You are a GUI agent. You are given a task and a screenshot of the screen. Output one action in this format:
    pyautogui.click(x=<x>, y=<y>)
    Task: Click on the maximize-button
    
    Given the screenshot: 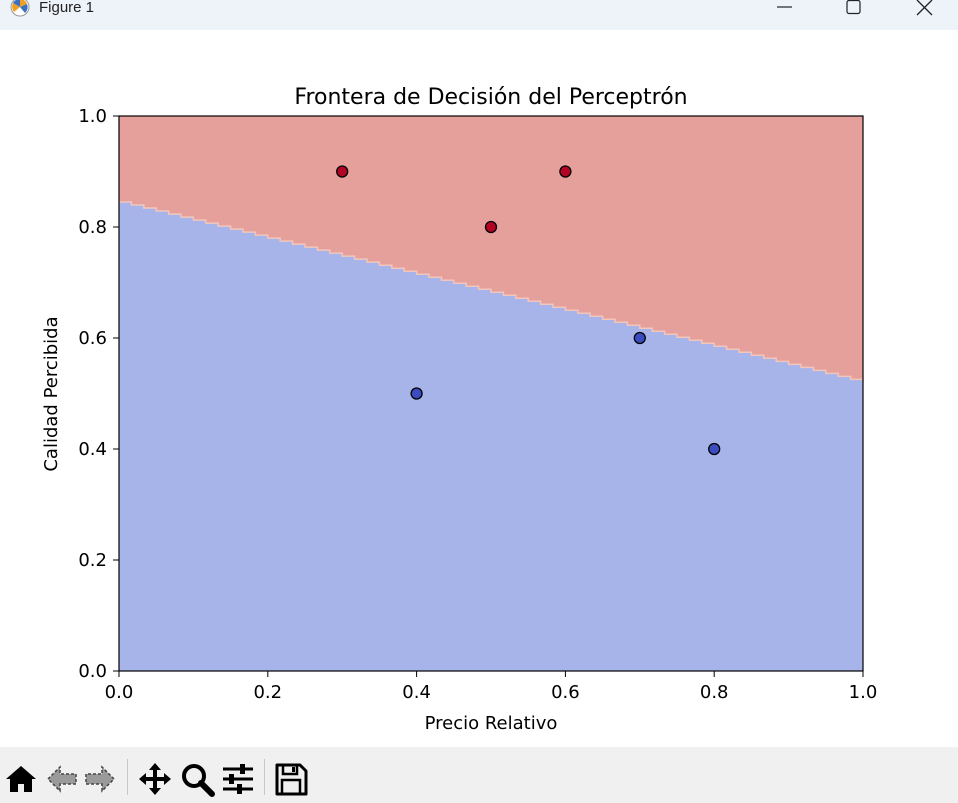 What is the action you would take?
    pyautogui.click(x=853, y=9)
    